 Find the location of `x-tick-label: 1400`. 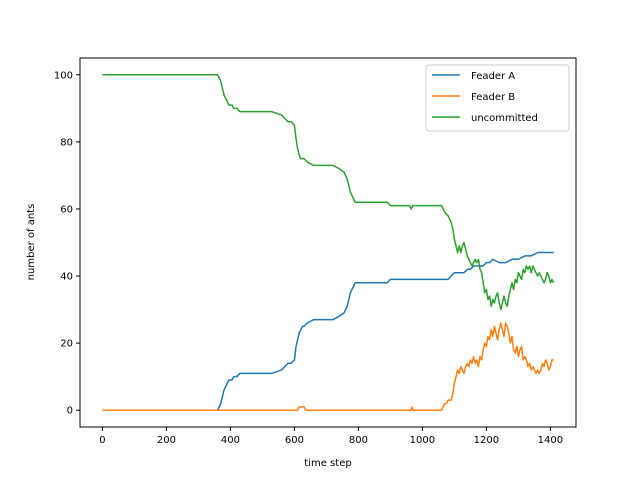

x-tick-label: 1400 is located at coordinates (550, 440).